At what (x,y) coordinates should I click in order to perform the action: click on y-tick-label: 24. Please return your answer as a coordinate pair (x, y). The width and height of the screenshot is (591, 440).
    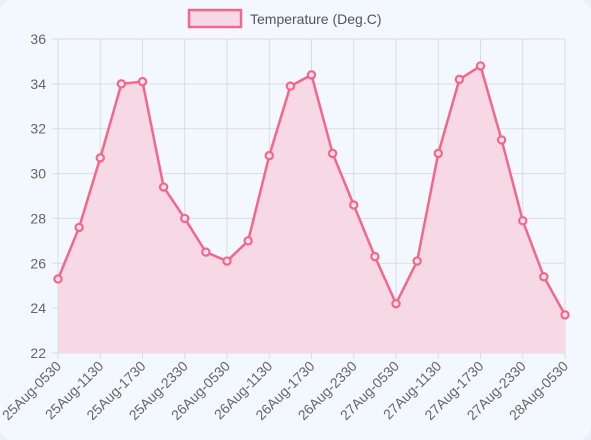
    Looking at the image, I should click on (38, 308).